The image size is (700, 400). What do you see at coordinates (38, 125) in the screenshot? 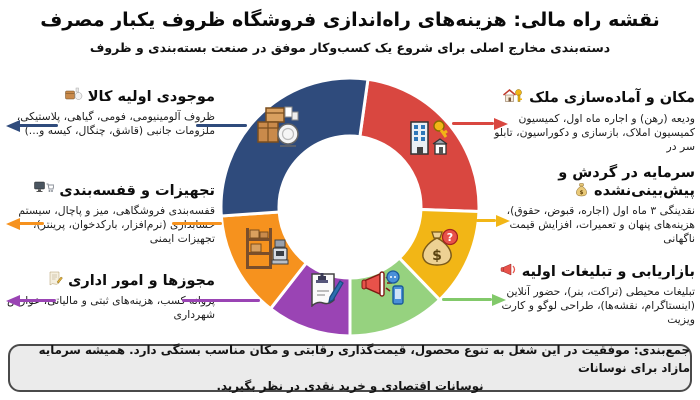
I see `arrow-inventory-line` at bounding box center [38, 125].